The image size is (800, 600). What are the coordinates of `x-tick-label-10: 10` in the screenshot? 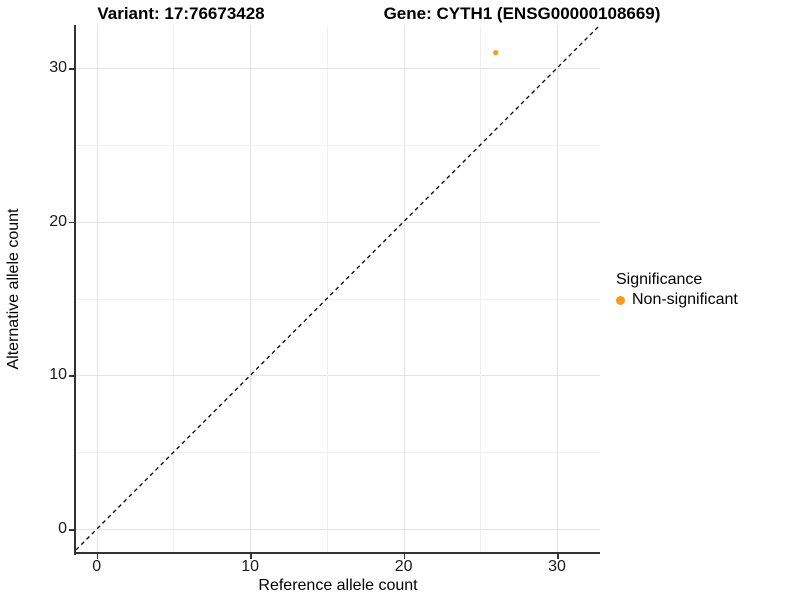 It's located at (250, 566).